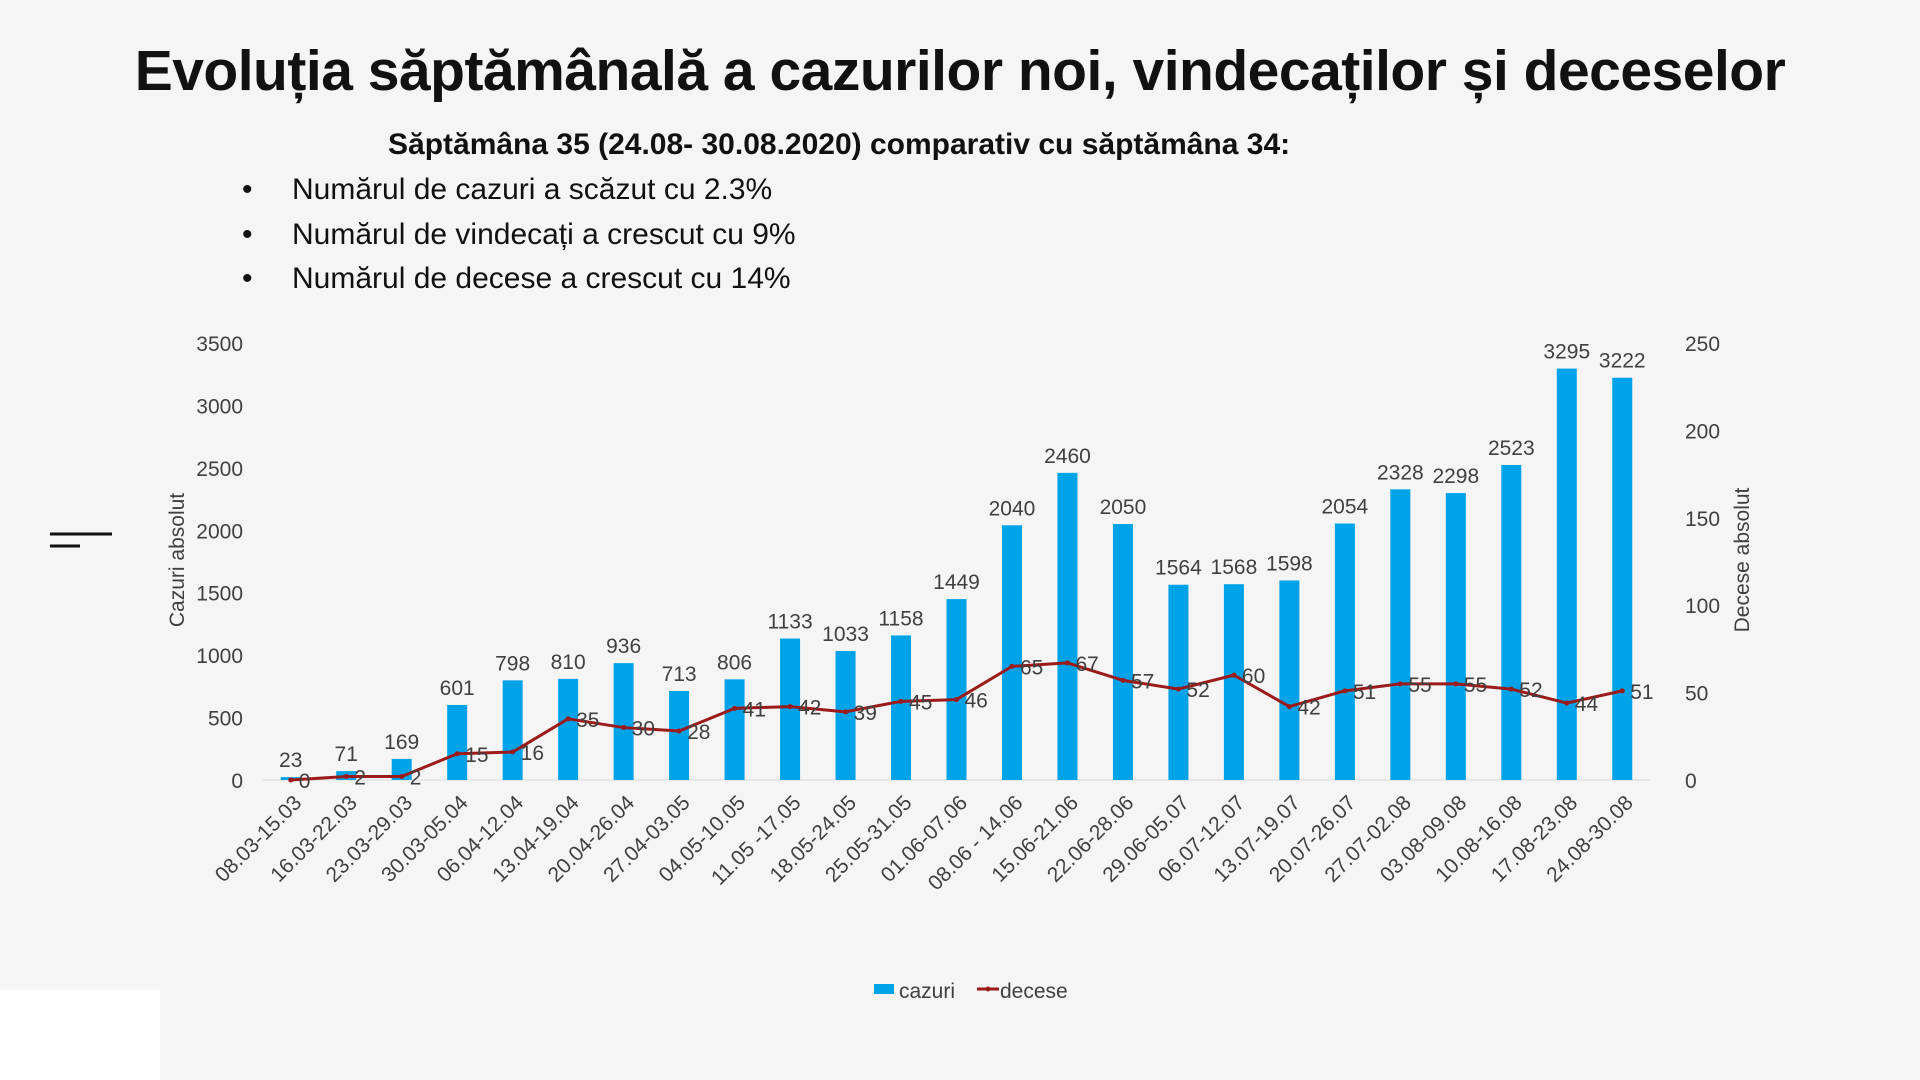  Describe the element at coordinates (920, 702) in the screenshot. I see `data-label-decese: 45` at that location.